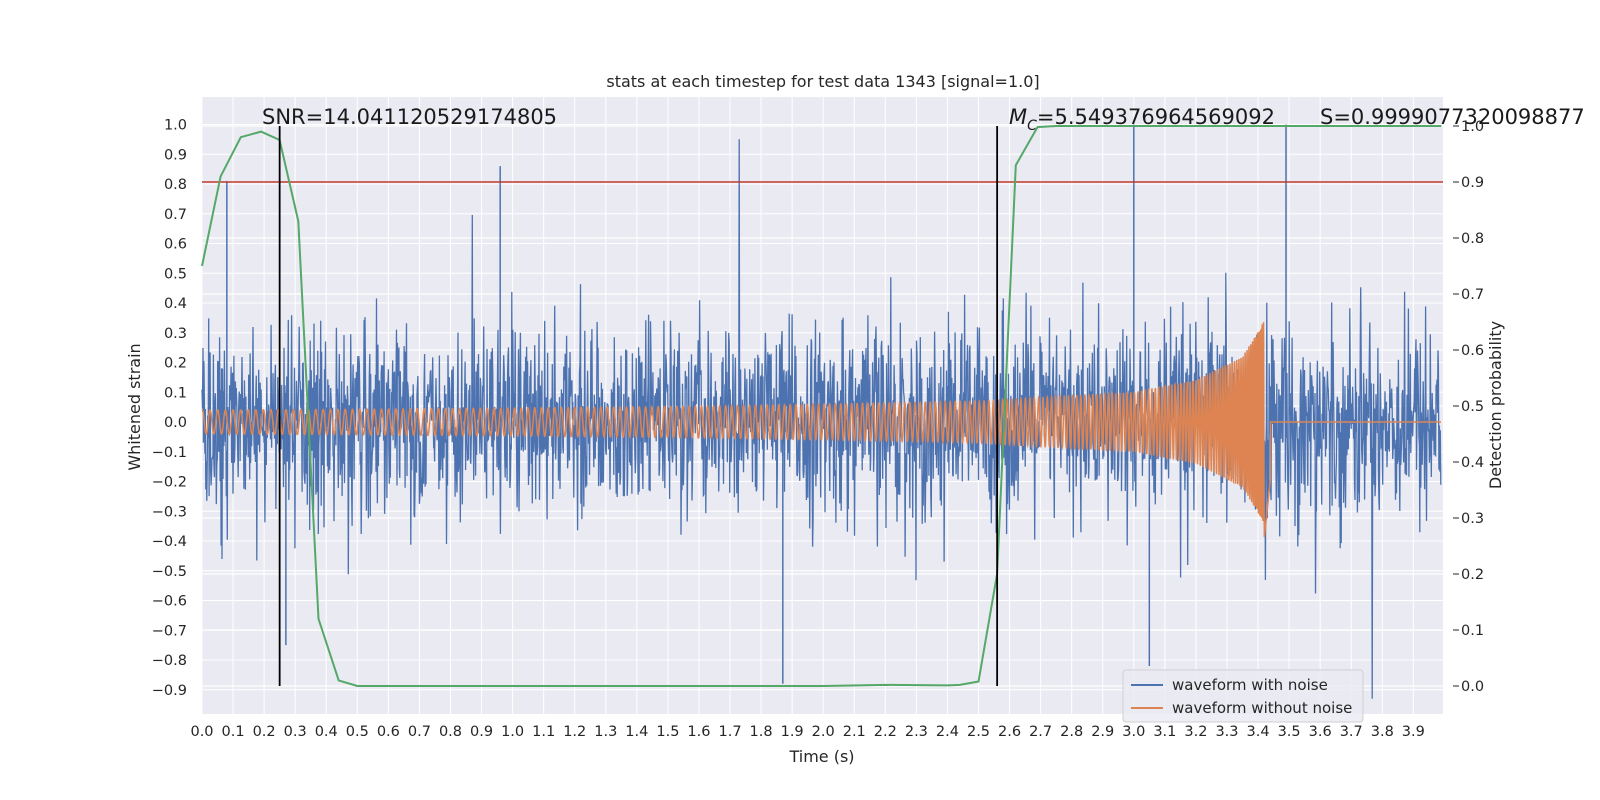 The image size is (1600, 800). Describe the element at coordinates (1472, 631) in the screenshot. I see `y2-tick-label: 0.1` at that location.